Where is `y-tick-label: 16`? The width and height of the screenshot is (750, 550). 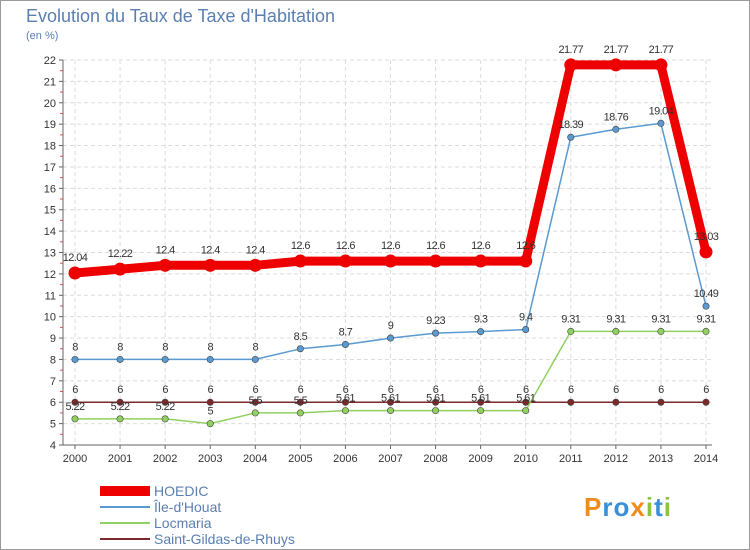 y-tick-label: 16 is located at coordinates (50, 189).